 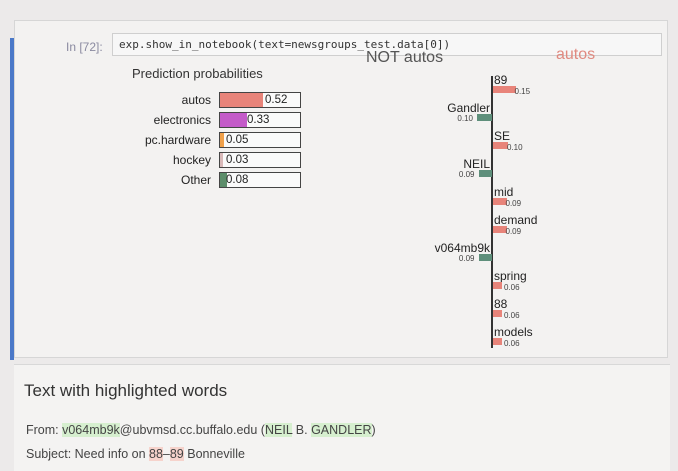 I want to click on feature-name-mid: mid, so click(x=504, y=192).